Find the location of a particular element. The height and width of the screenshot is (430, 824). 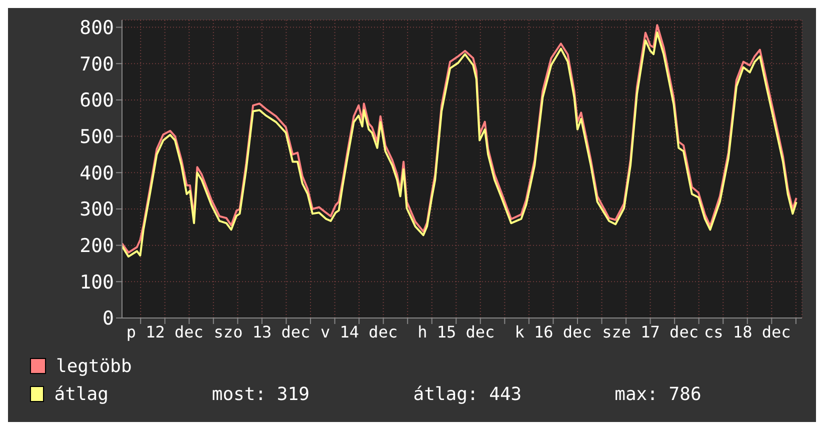

y-tick-label: 500 is located at coordinates (97, 137).